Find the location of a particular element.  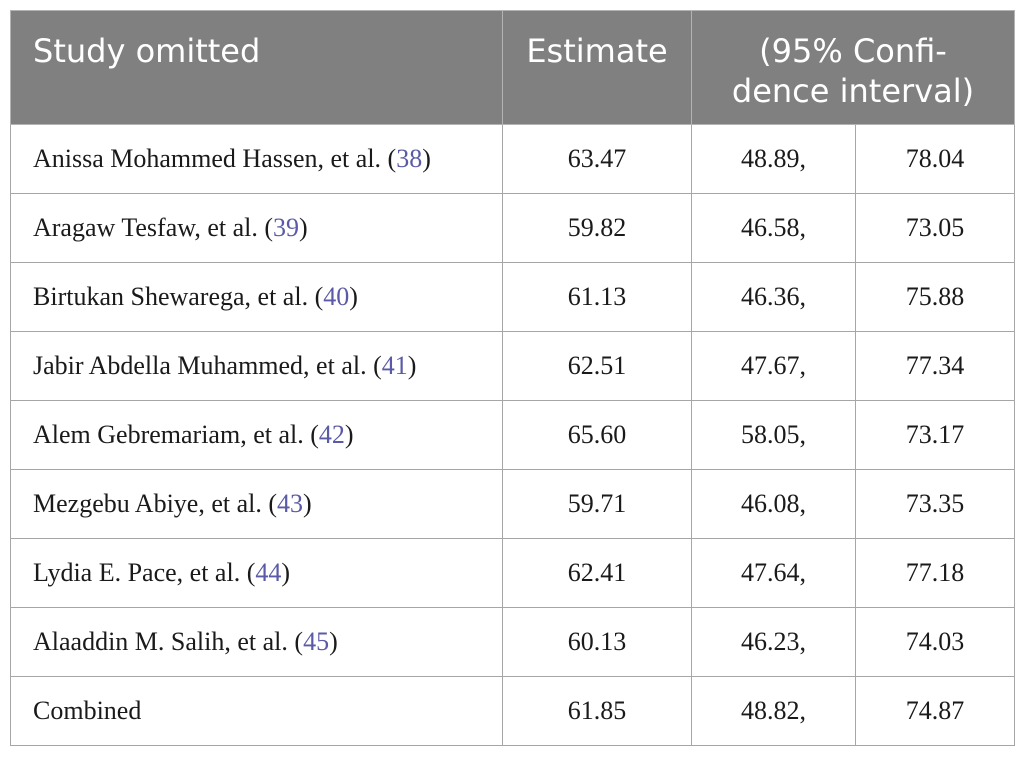

estimate-cell: 59.82 is located at coordinates (597, 228).